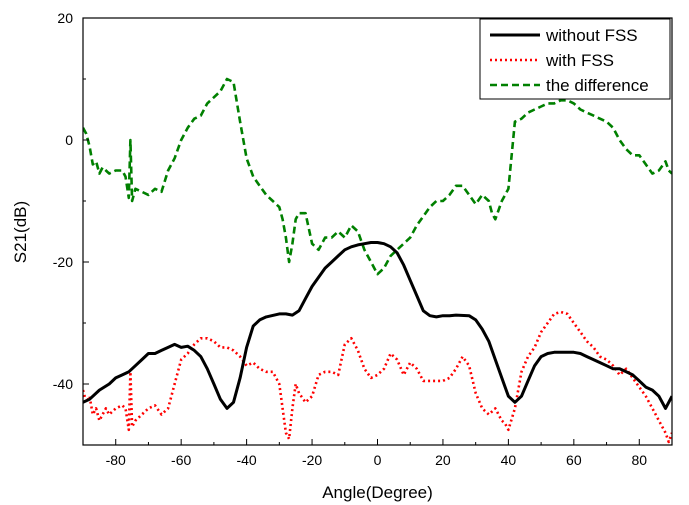 This screenshot has height=505, width=689. What do you see at coordinates (579, 60) in the screenshot?
I see `legend-label-with-fss: with FSS` at bounding box center [579, 60].